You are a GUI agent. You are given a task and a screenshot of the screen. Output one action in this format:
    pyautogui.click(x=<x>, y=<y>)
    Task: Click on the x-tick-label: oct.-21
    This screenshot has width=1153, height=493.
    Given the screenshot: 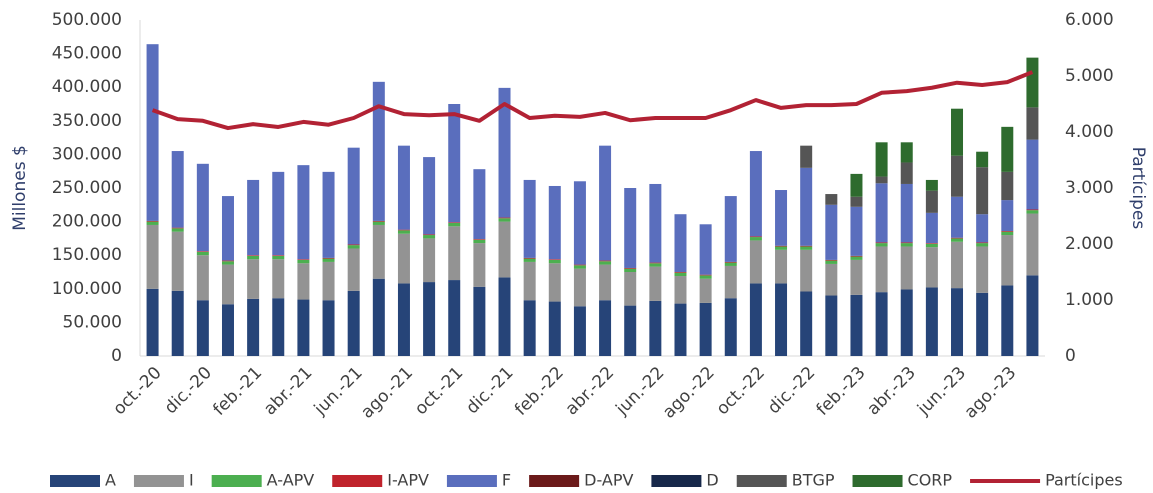 What is the action you would take?
    pyautogui.click(x=439, y=391)
    